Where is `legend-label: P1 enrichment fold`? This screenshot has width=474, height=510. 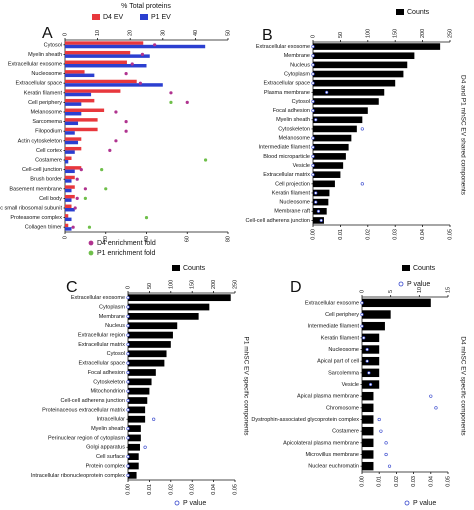 legend-label: P1 enrichment fold is located at coordinates (126, 253).